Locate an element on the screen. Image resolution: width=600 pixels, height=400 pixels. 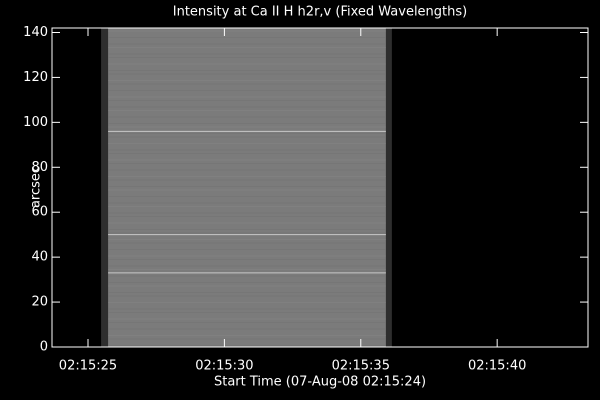
y-tick-label: 0 is located at coordinates (44, 347).